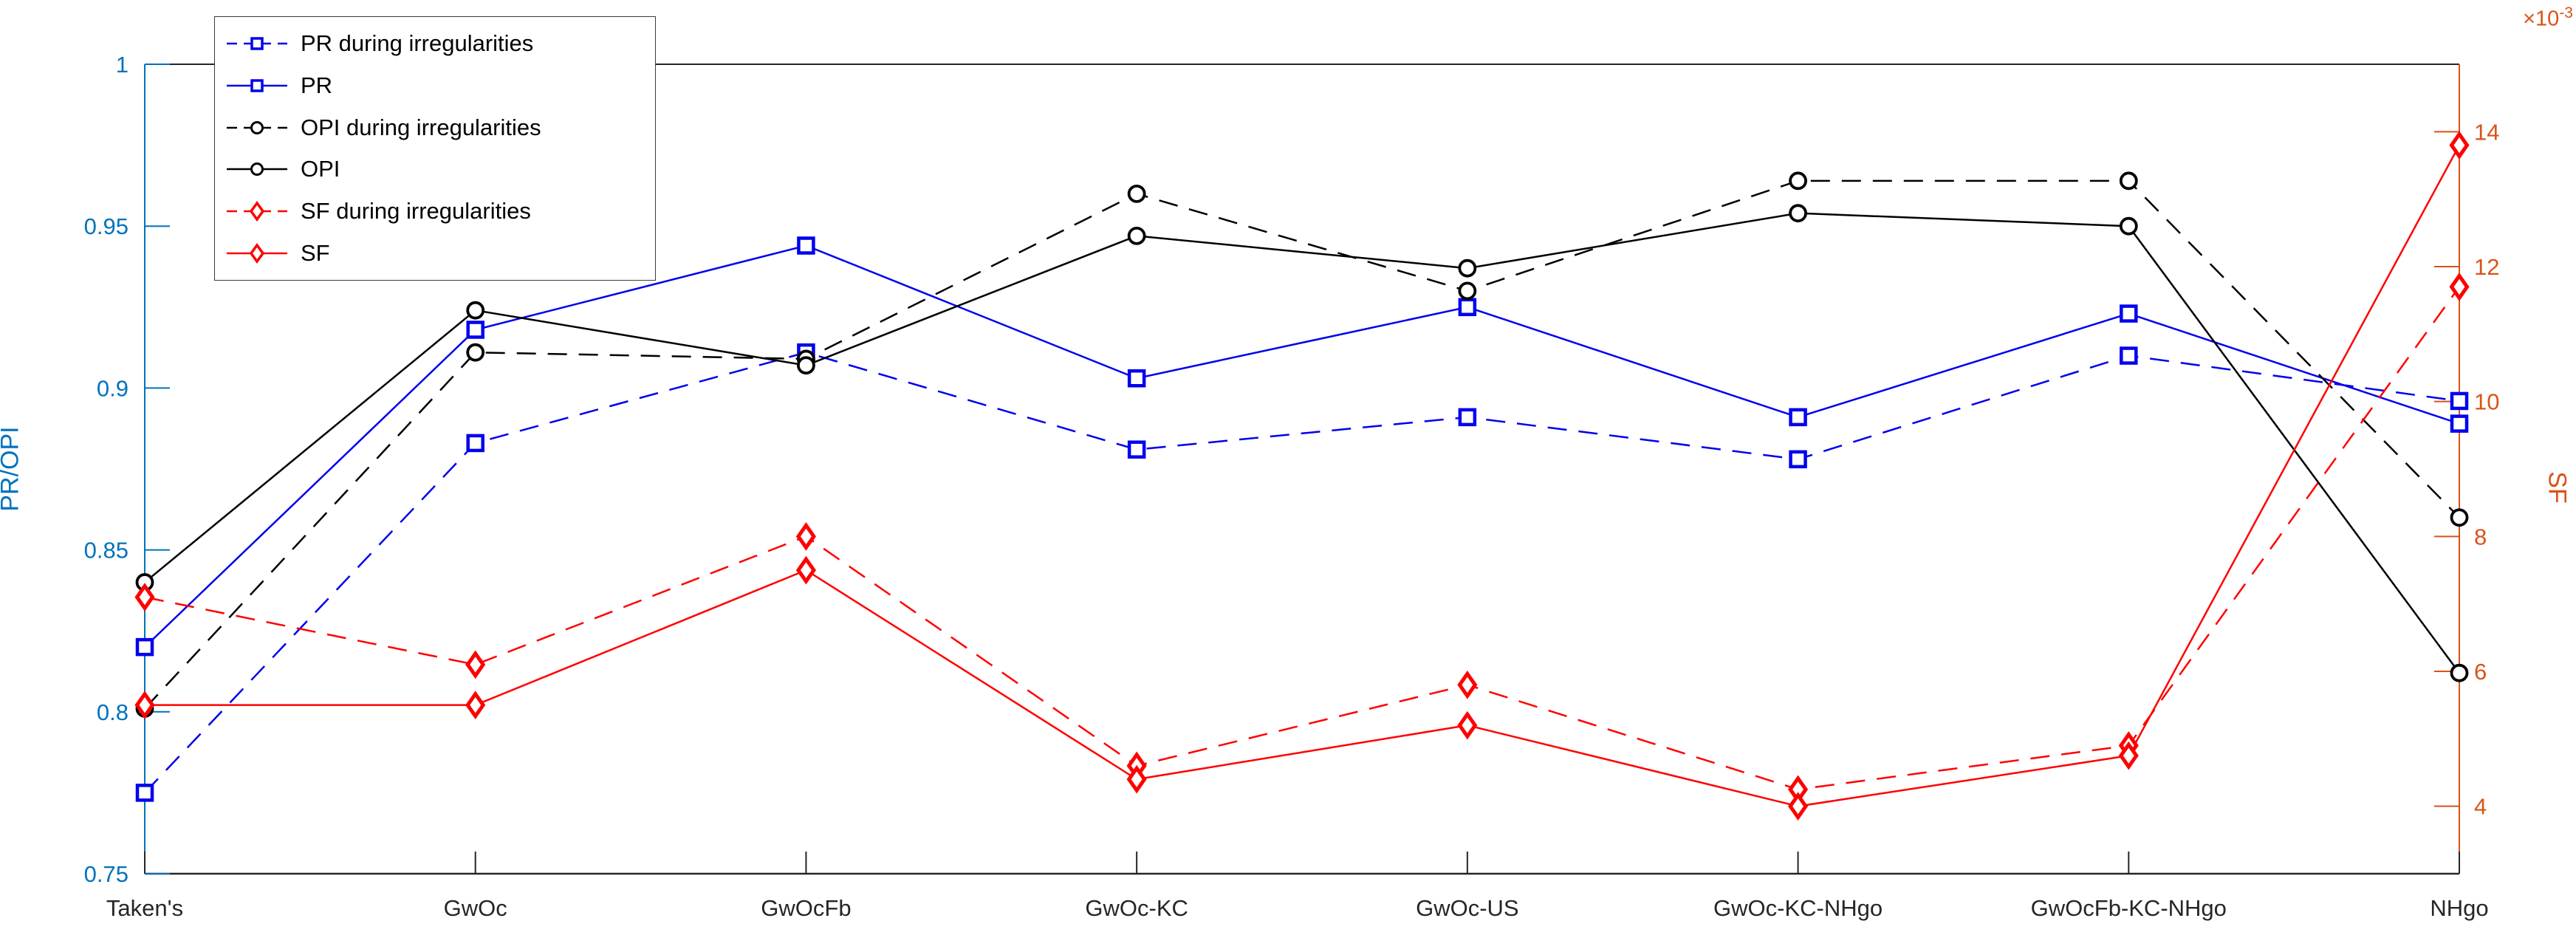 The image size is (2576, 952). I want to click on right-tick-label: 4, so click(2480, 807).